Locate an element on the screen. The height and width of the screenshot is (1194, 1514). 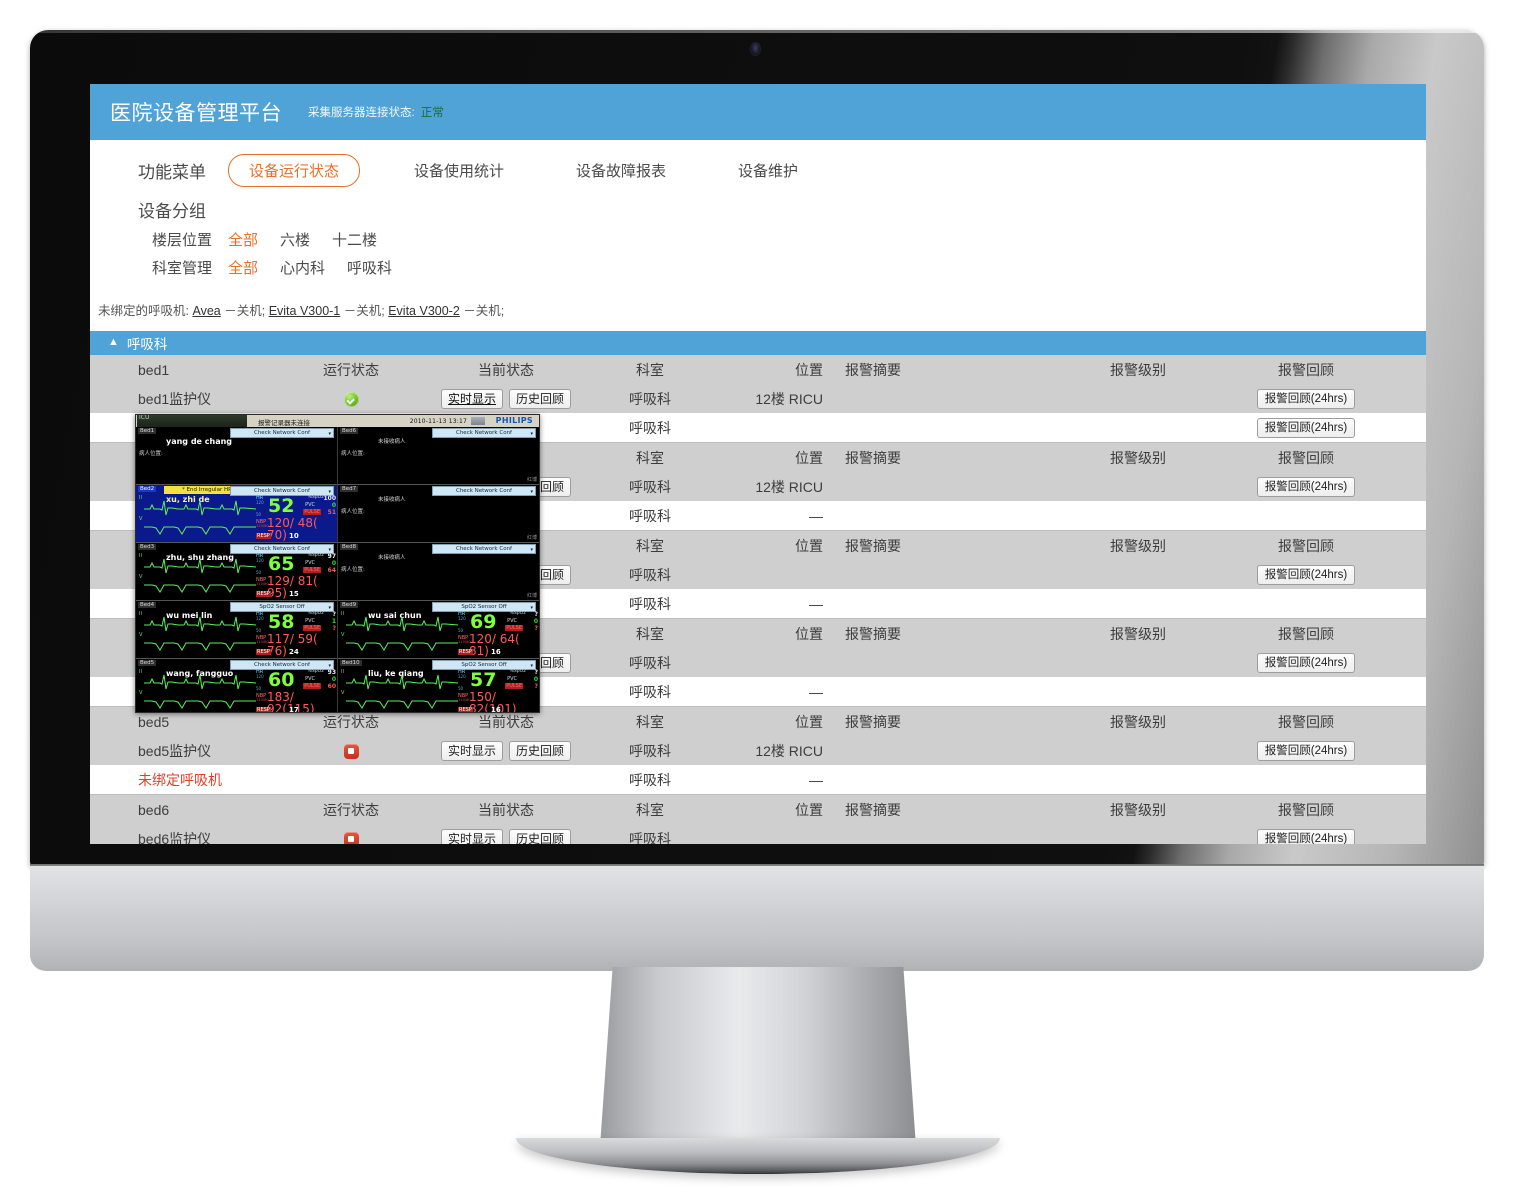
device-location: 12楼 RICU is located at coordinates (789, 750).